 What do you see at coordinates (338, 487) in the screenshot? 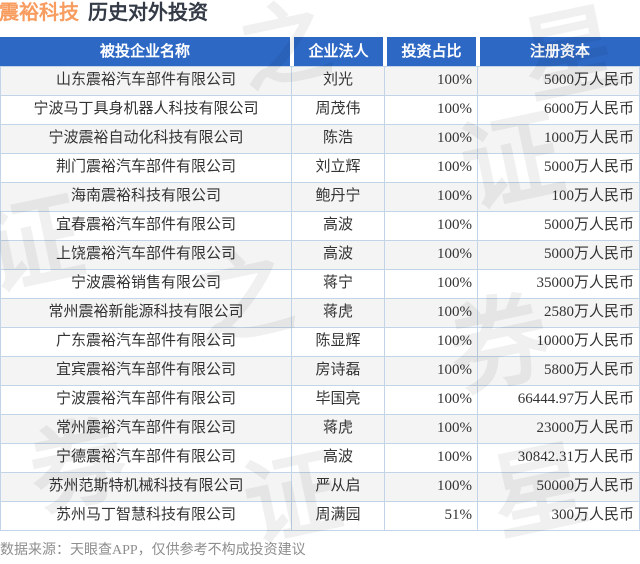
I see `legal-person-cell: 严从启` at bounding box center [338, 487].